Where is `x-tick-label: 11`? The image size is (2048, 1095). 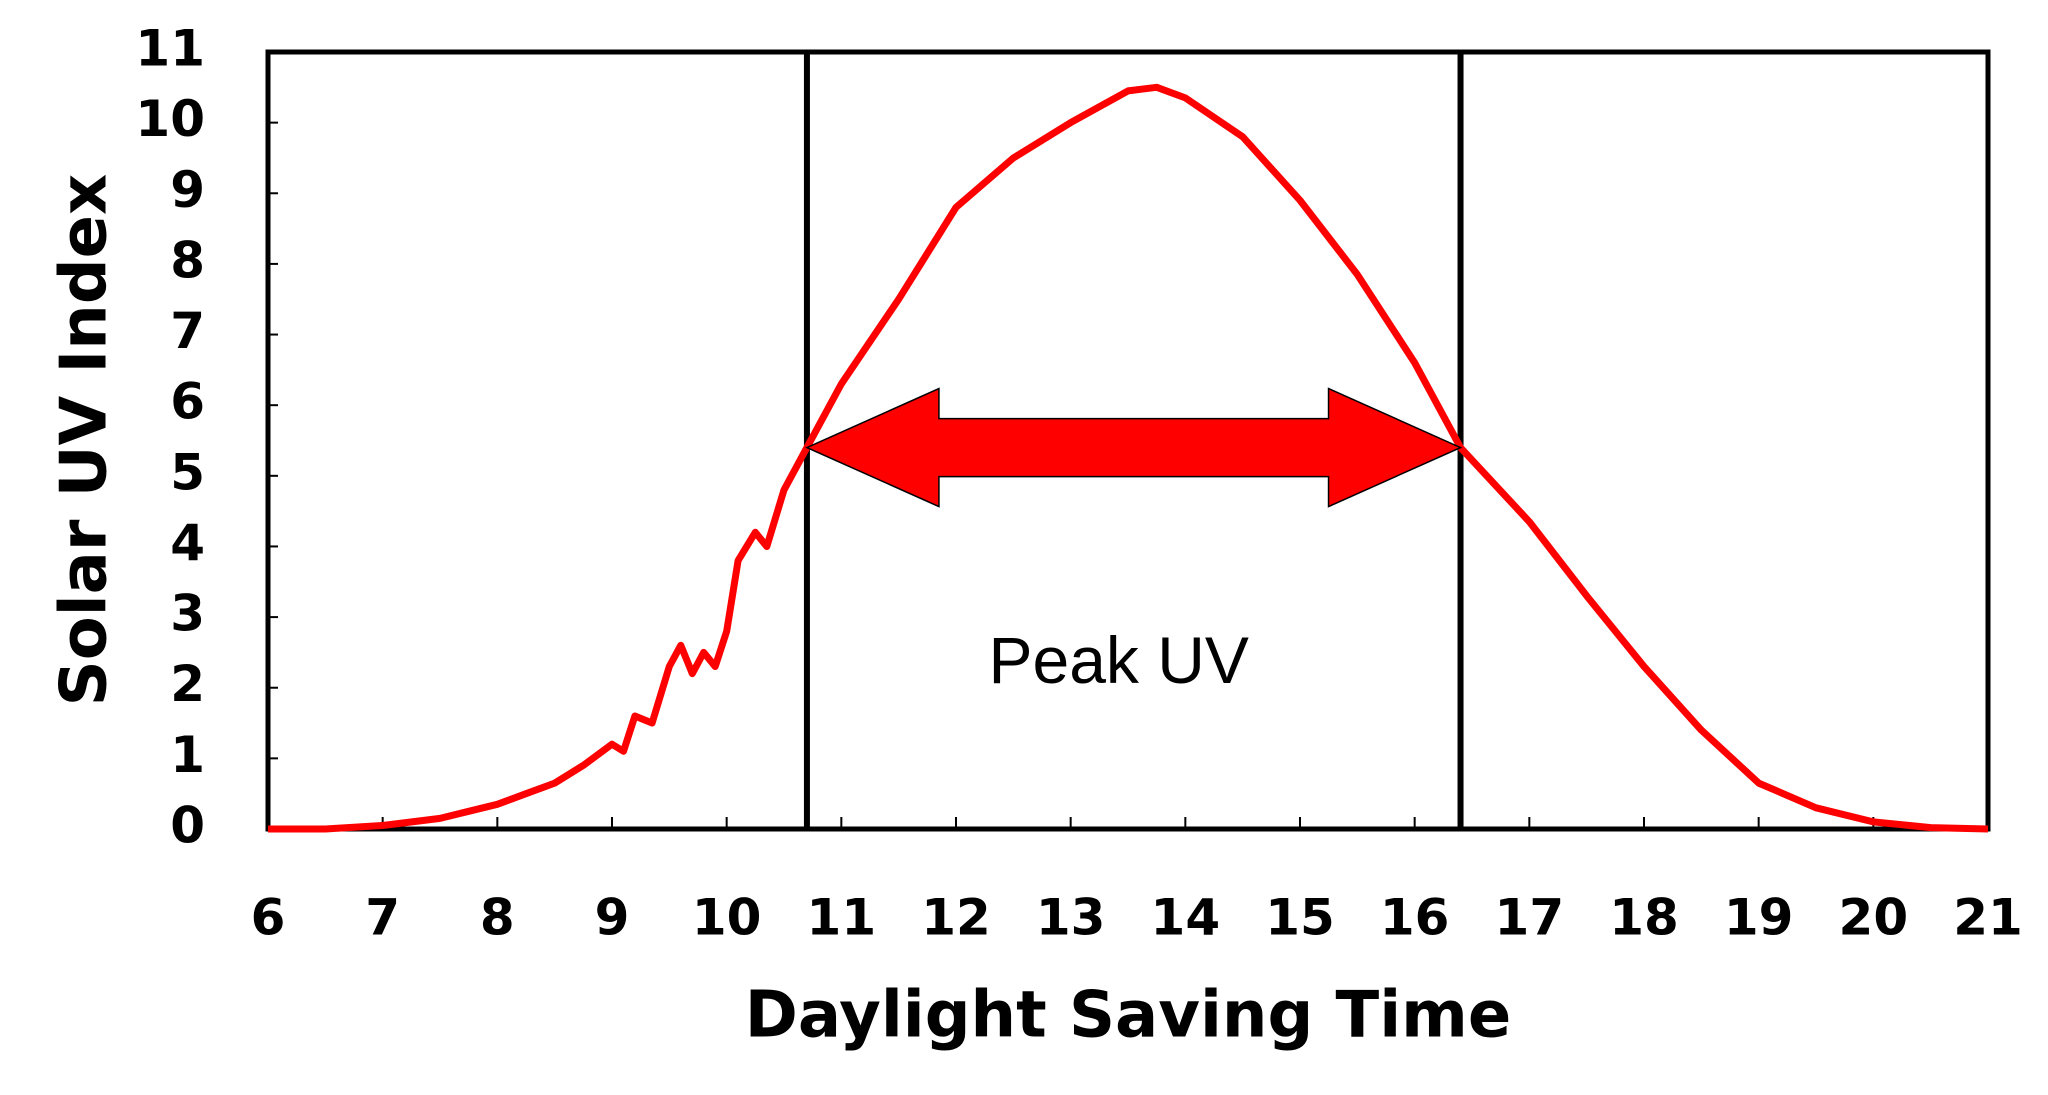 x-tick-label: 11 is located at coordinates (842, 918).